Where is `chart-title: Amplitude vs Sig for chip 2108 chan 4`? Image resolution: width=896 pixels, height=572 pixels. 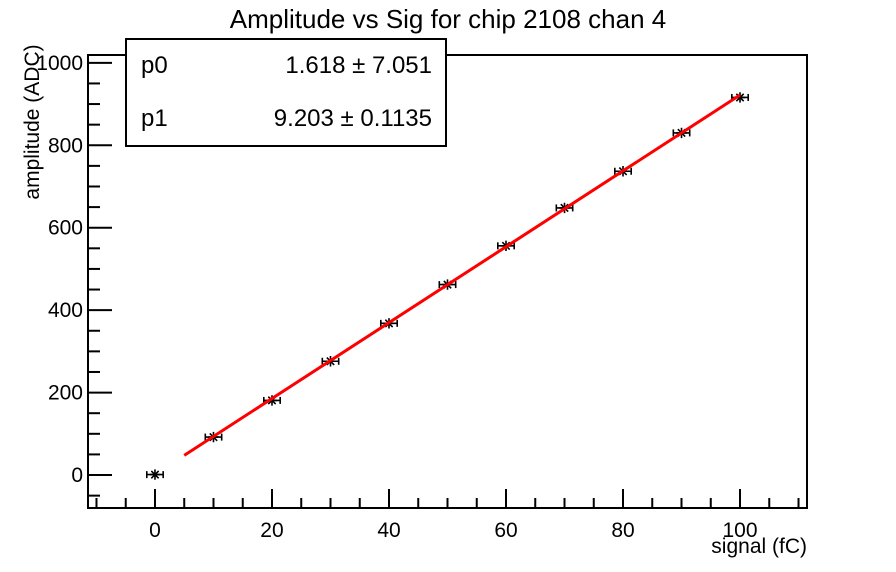
chart-title: Amplitude vs Sig for chip 2108 chan 4 is located at coordinates (448, 19).